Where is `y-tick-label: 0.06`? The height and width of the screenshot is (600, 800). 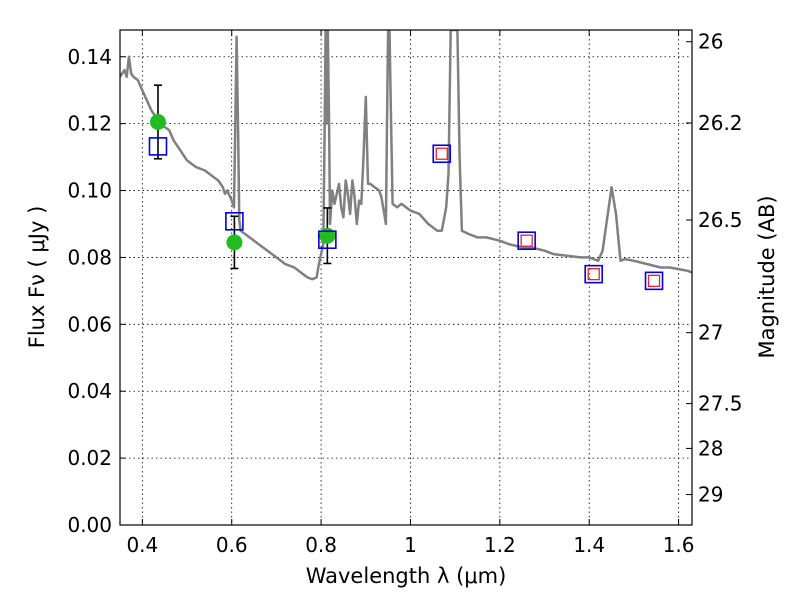
y-tick-label: 0.06 is located at coordinates (89, 324).